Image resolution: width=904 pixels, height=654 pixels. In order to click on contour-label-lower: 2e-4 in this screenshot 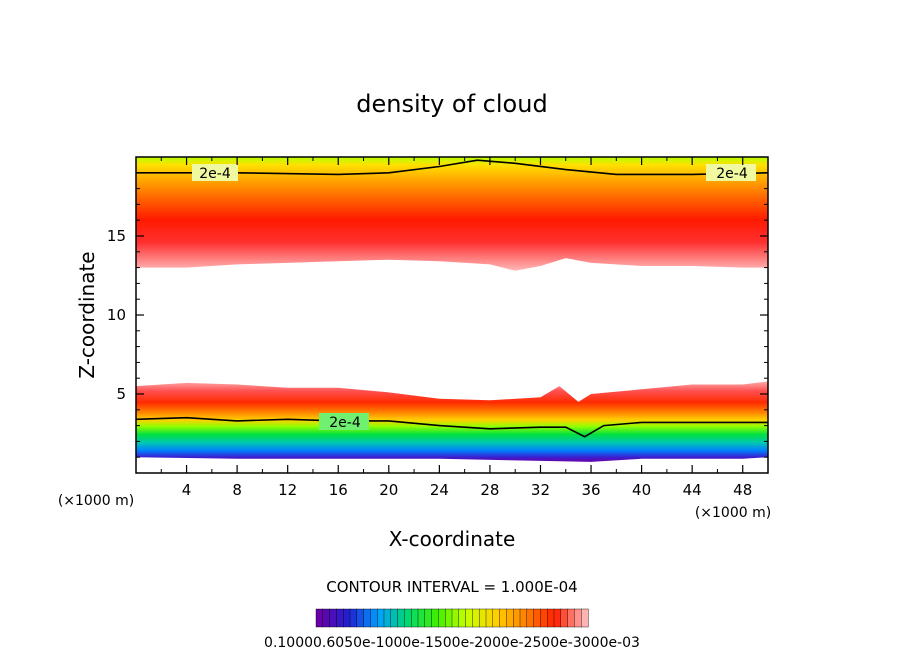, I will do `click(345, 423)`.